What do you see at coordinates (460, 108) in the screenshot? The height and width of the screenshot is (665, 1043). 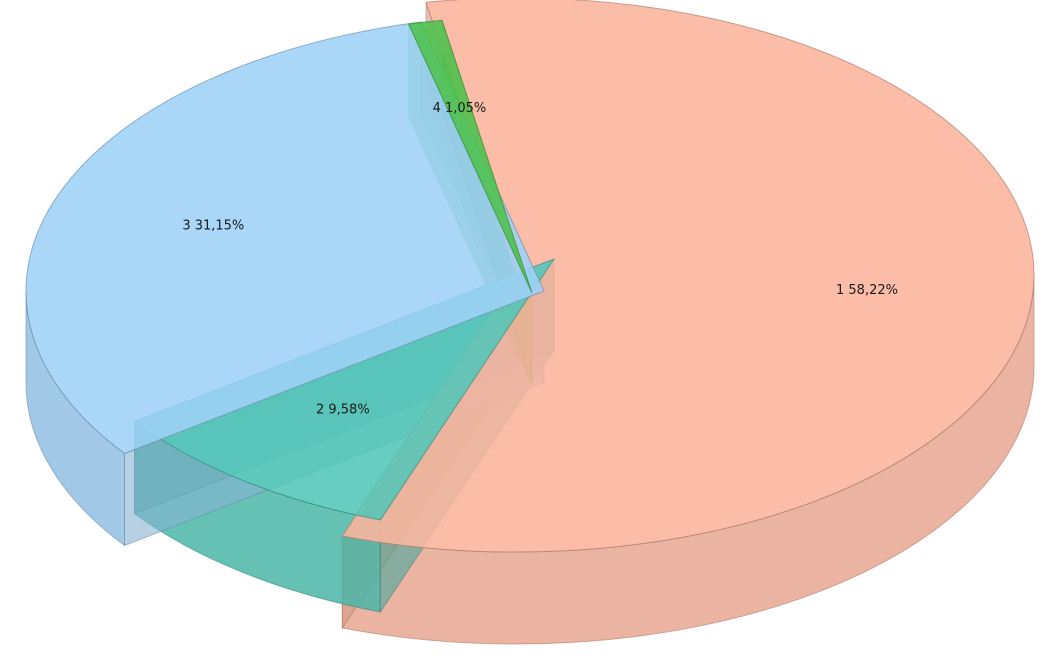 I see `slice-4-label: 4 1,05%` at bounding box center [460, 108].